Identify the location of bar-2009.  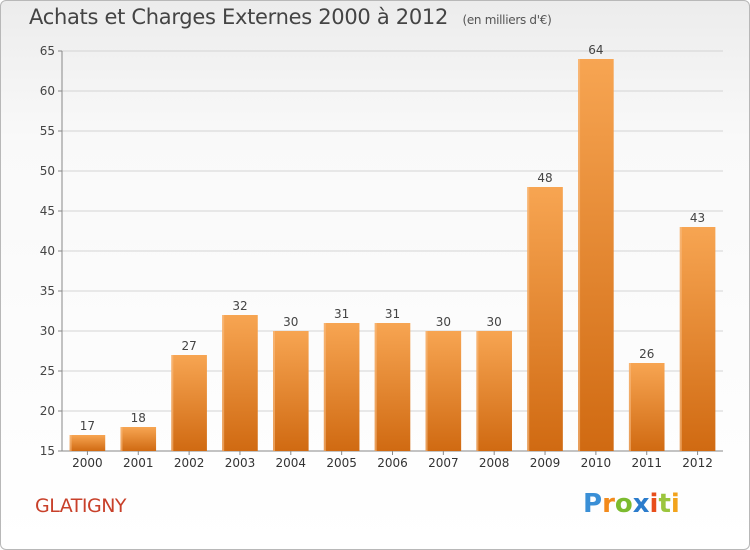
(545, 319).